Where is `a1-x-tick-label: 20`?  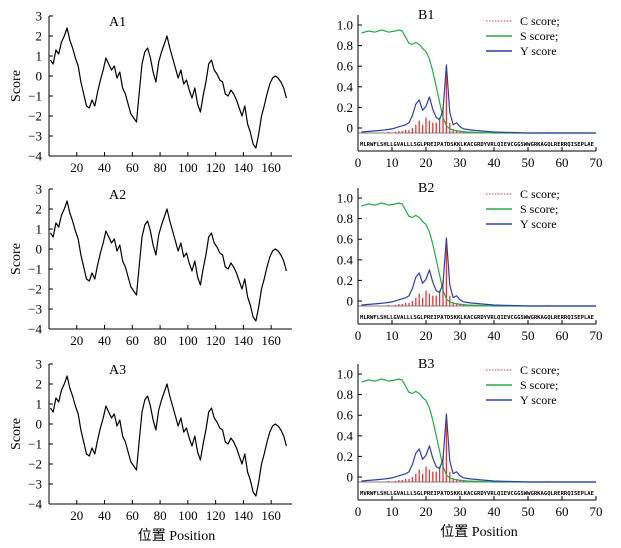
a1-x-tick-label: 20 is located at coordinates (76, 167).